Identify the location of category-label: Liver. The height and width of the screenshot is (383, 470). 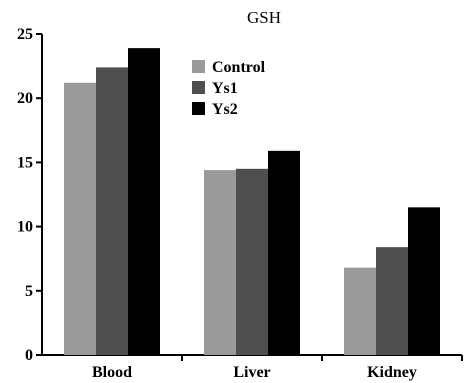
(251, 372).